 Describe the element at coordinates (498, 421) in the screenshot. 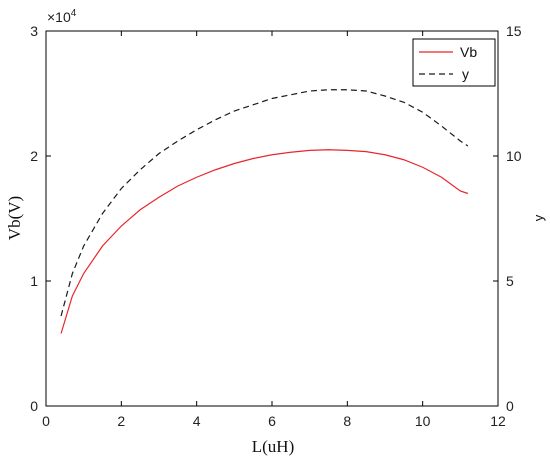

I see `x-tick-label: 12` at that location.